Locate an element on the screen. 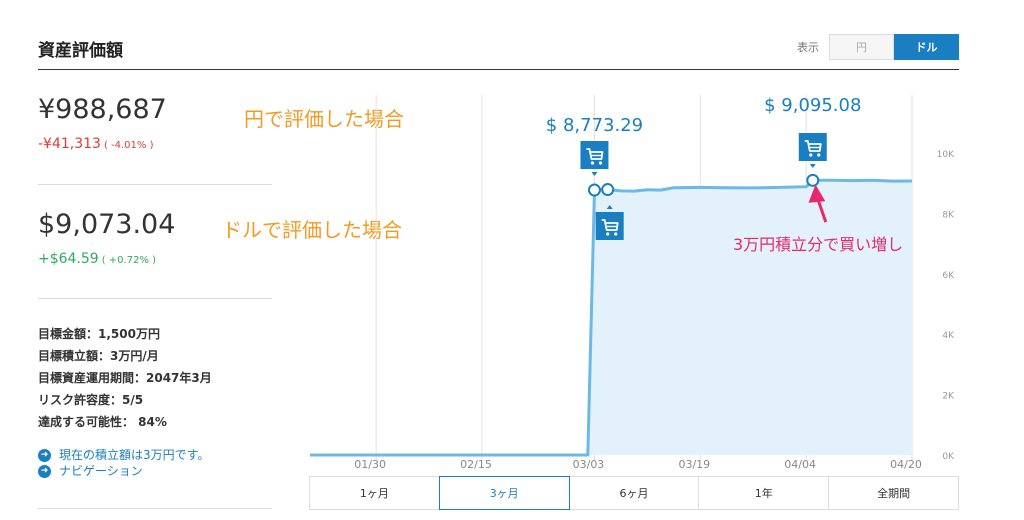  yen-value: ¥988,687 is located at coordinates (102, 109).